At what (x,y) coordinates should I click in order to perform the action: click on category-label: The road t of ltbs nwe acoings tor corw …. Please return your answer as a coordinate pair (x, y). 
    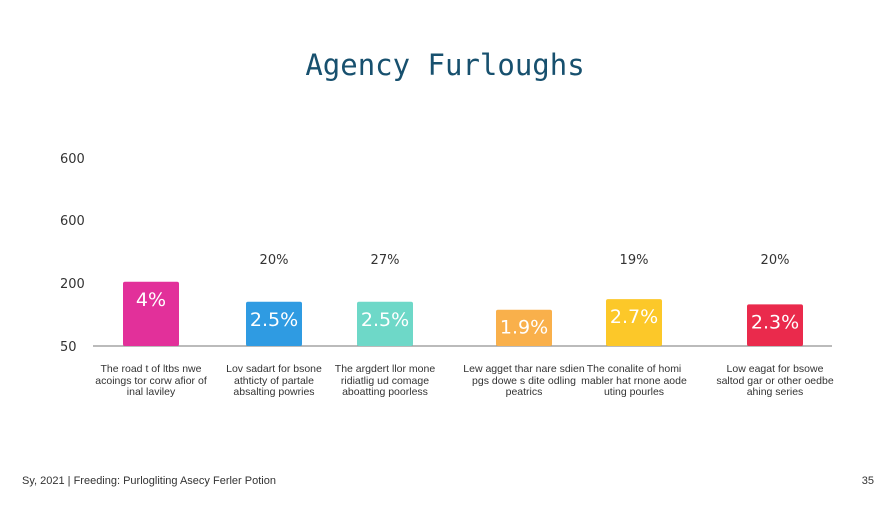
    Looking at the image, I should click on (151, 380).